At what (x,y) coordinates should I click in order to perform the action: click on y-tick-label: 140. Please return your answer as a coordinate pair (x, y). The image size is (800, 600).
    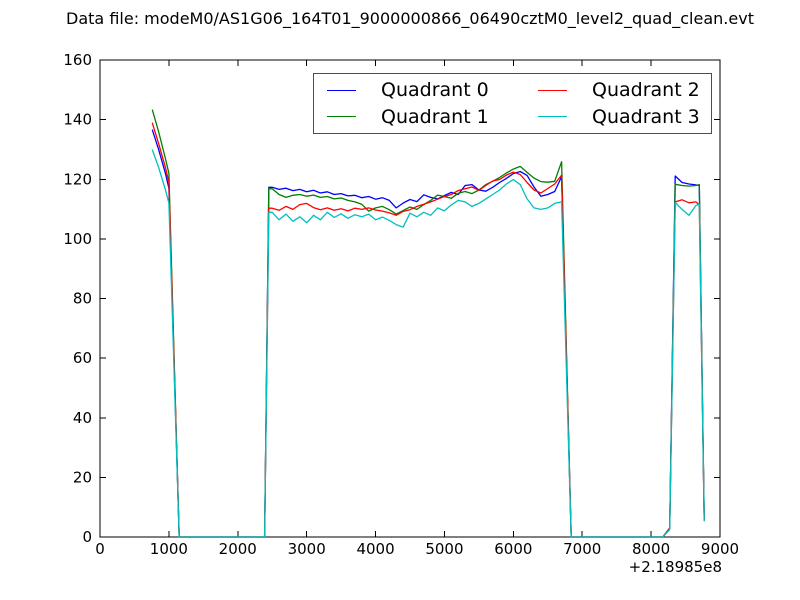
    Looking at the image, I should click on (77, 120).